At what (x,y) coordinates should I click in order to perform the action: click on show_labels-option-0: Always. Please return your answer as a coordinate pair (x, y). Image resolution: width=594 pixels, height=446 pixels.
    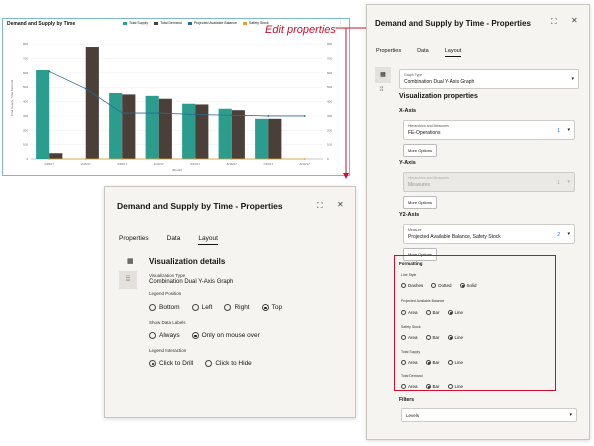
    Looking at the image, I should click on (164, 335).